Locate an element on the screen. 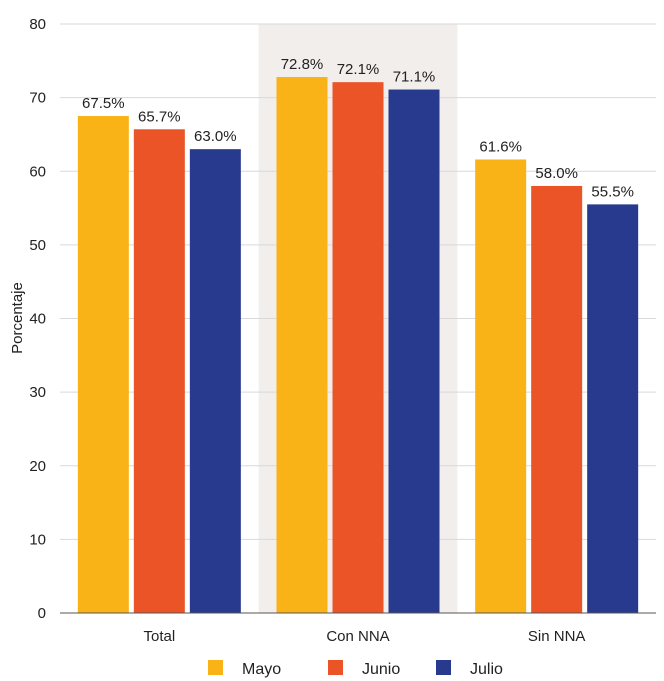  legend-swatch-junio is located at coordinates (335, 667).